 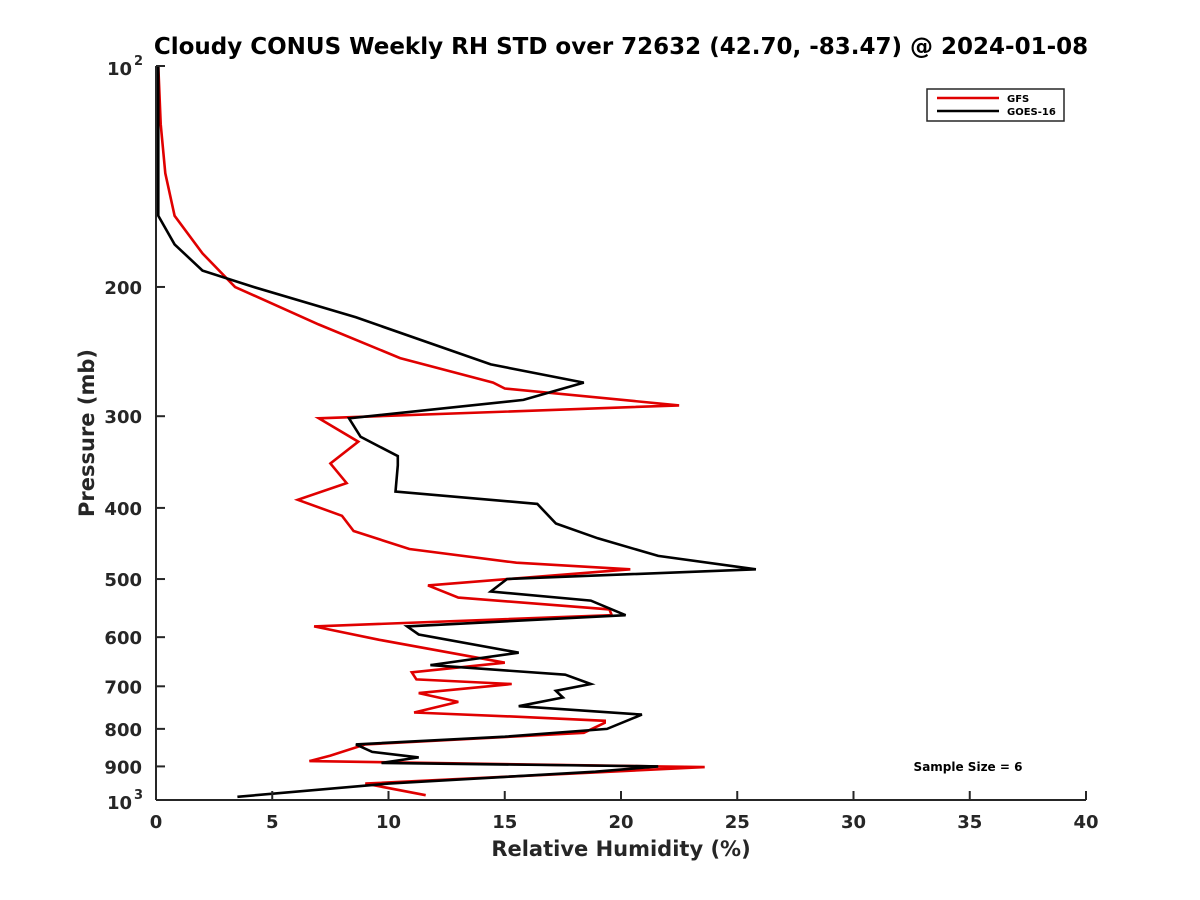 What do you see at coordinates (969, 822) in the screenshot?
I see `x-tick-label: 35` at bounding box center [969, 822].